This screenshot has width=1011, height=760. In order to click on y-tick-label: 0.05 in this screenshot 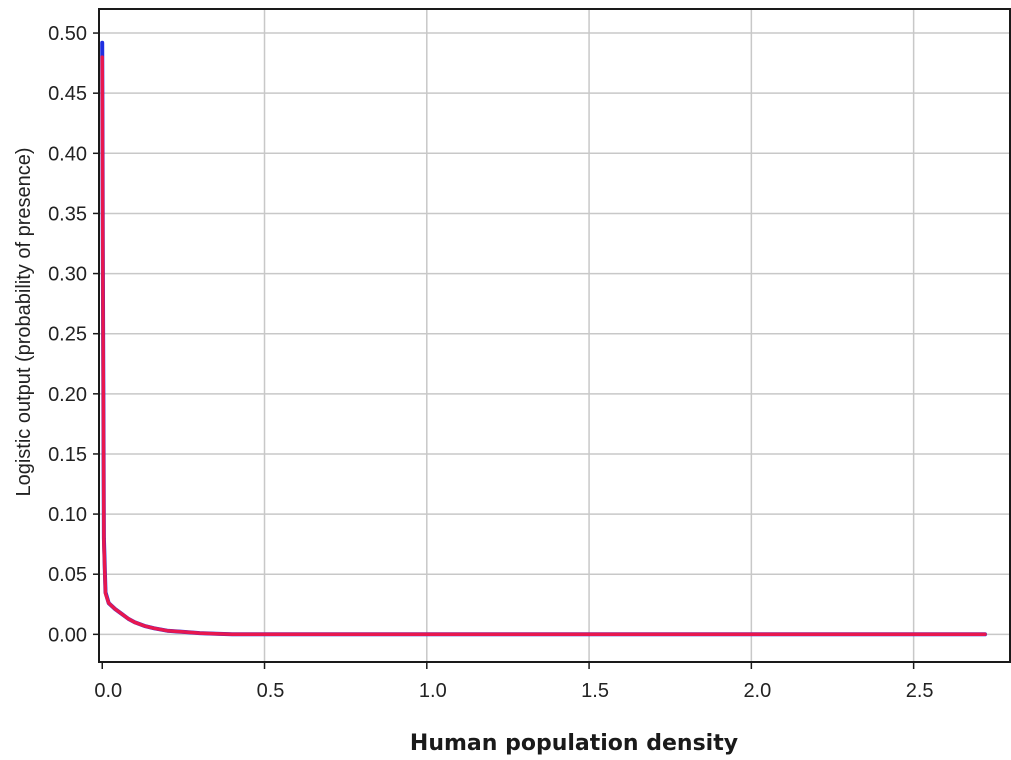, I will do `click(67, 575)`.